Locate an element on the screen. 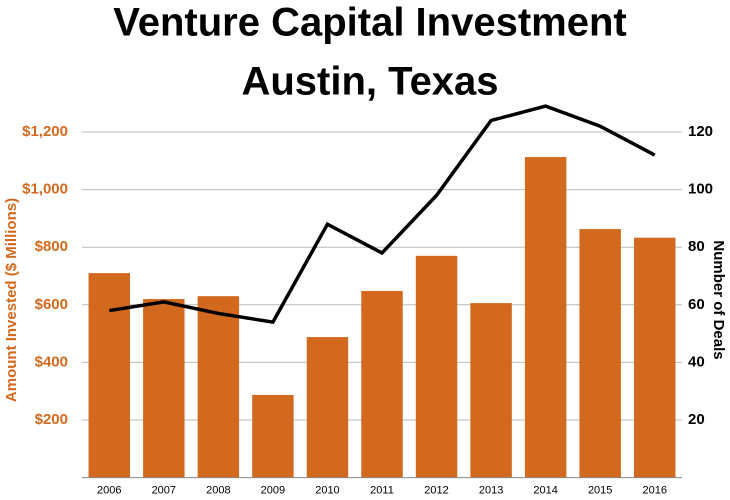  x-tick-label: 2014 is located at coordinates (545, 491).